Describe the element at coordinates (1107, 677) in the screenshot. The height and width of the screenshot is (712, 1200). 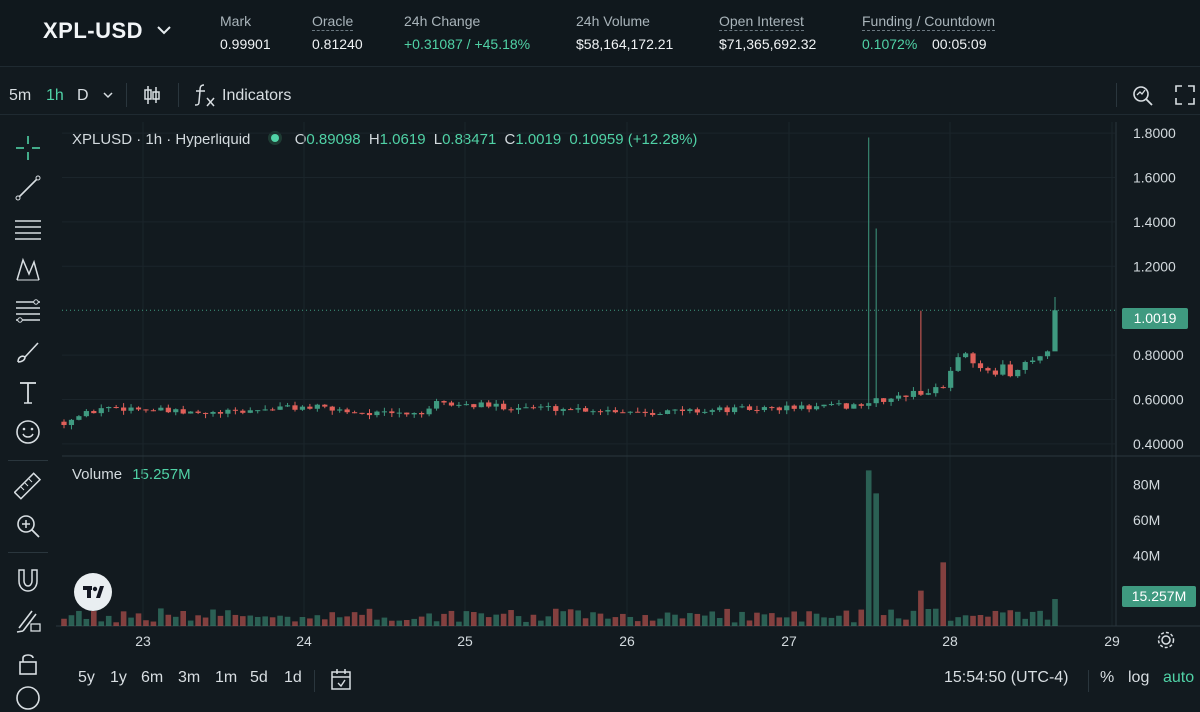
I see `scale-percent: %` at that location.